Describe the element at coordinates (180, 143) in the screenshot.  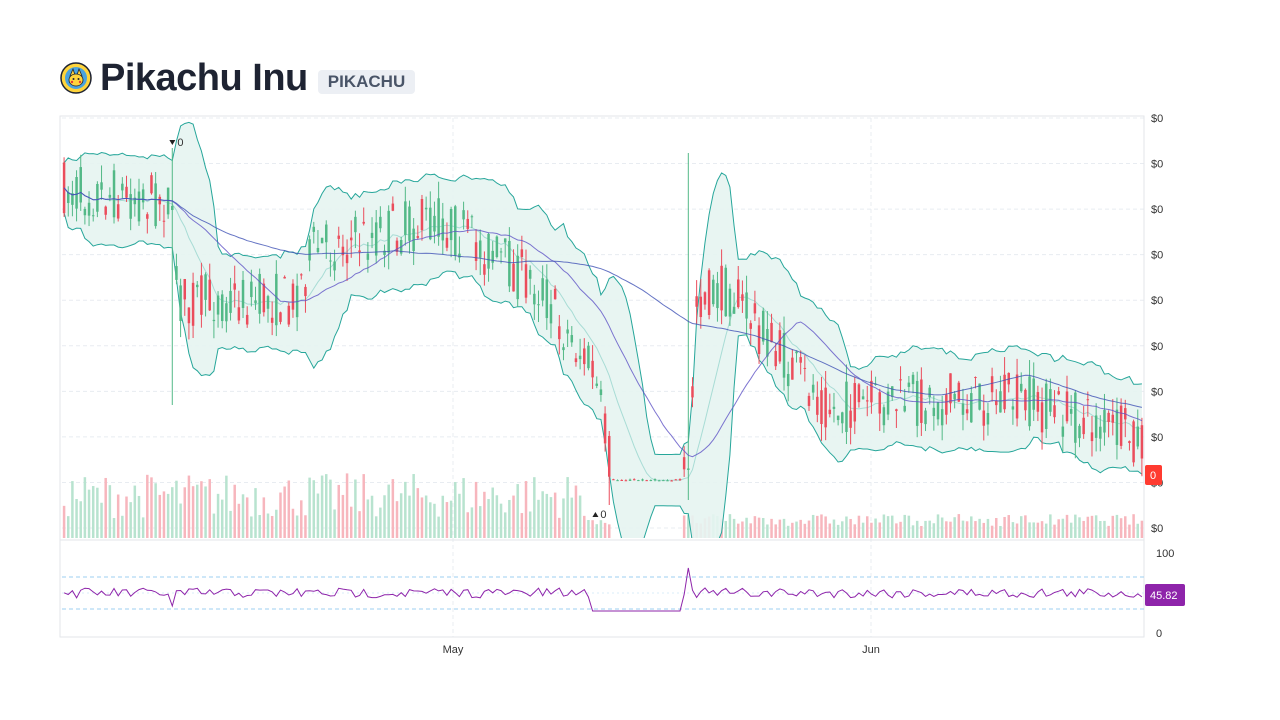
I see `marker-high-label: 0` at that location.